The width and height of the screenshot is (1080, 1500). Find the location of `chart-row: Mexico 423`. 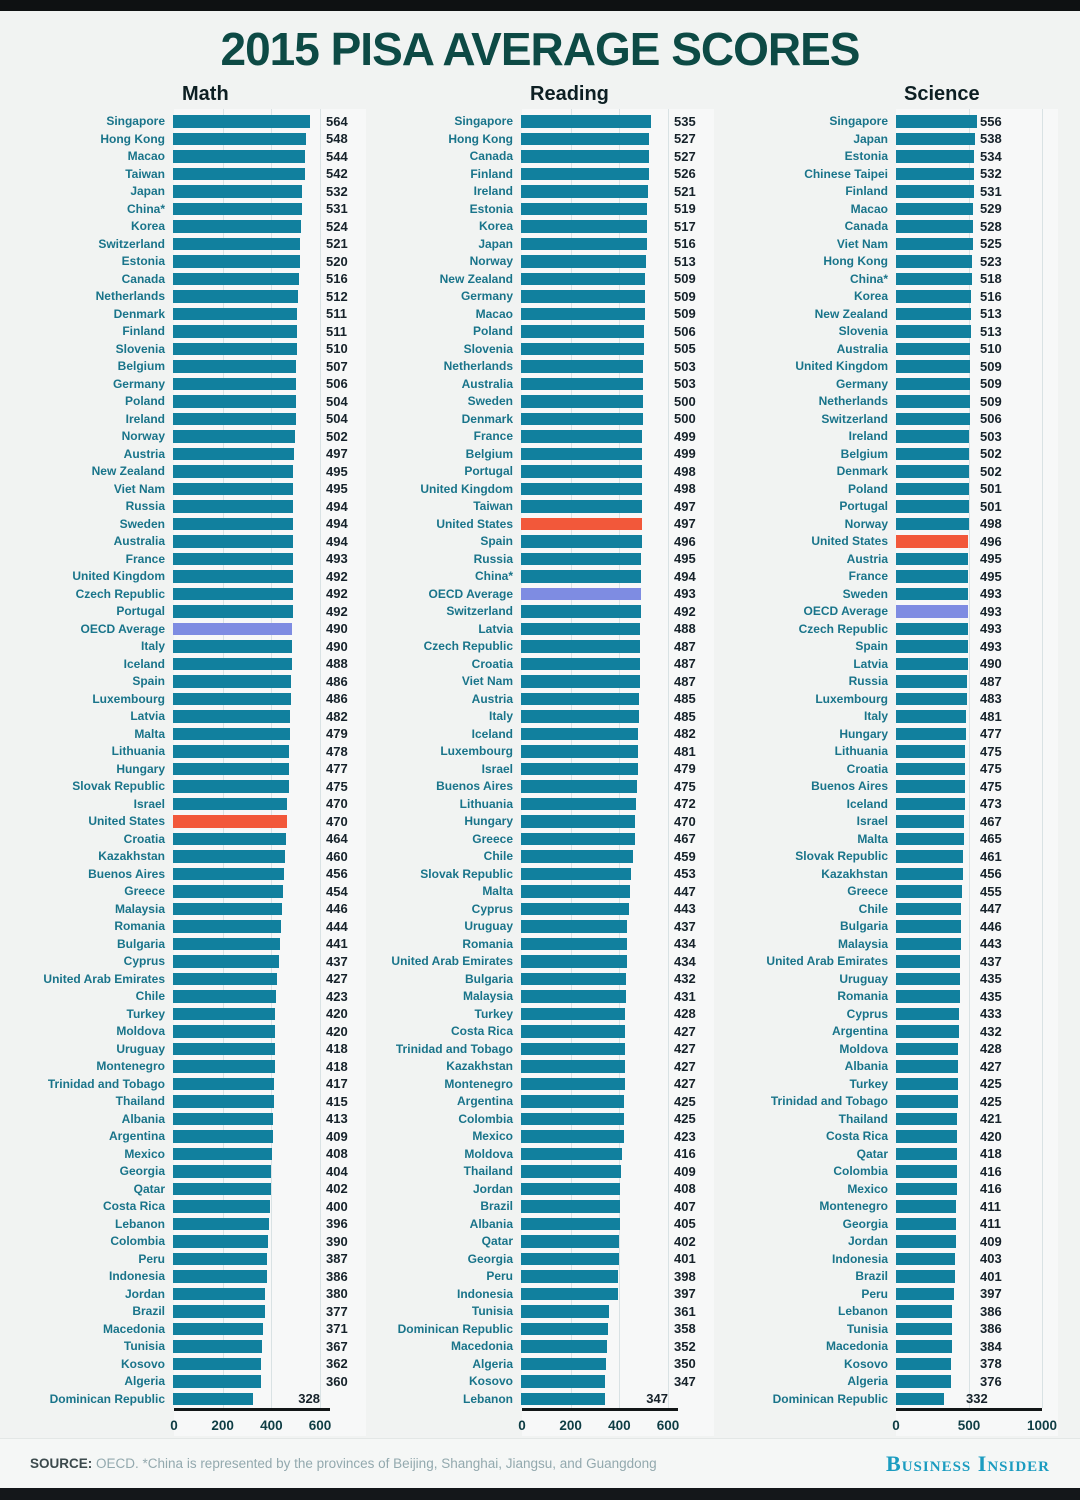

chart-row: Mexico 423 is located at coordinates (542, 1137).